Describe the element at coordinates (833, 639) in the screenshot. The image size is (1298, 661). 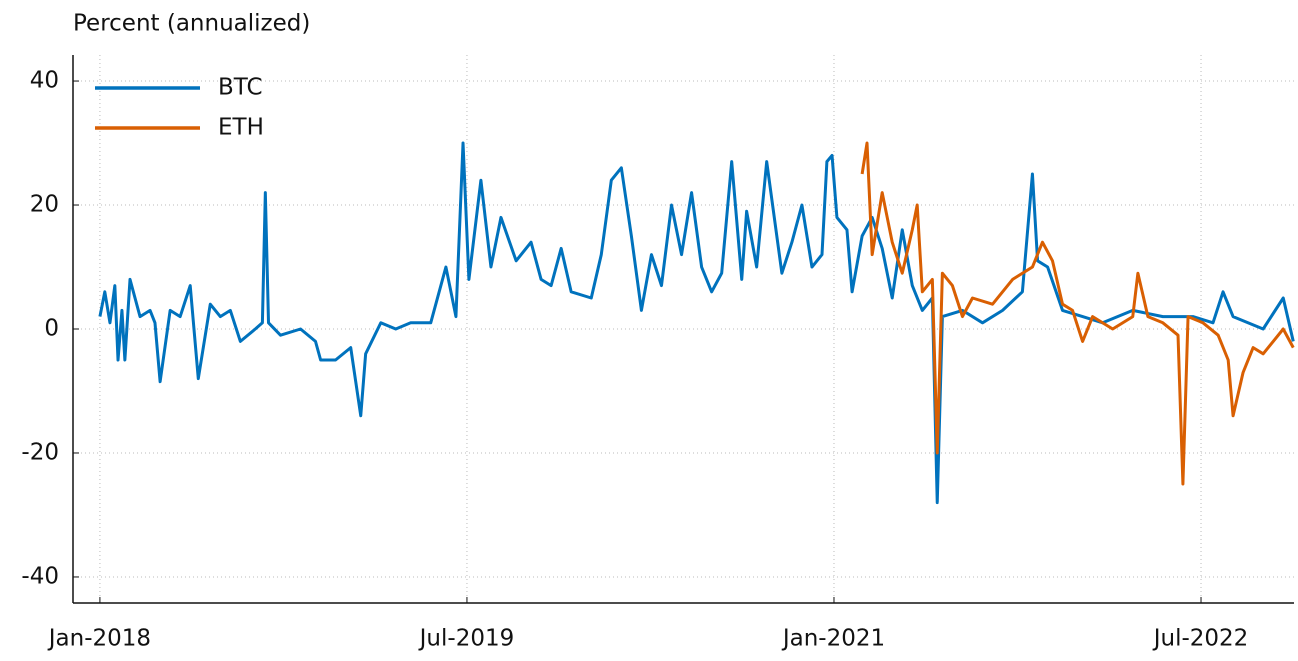
I see `x-tick-label: Jan-2021` at that location.